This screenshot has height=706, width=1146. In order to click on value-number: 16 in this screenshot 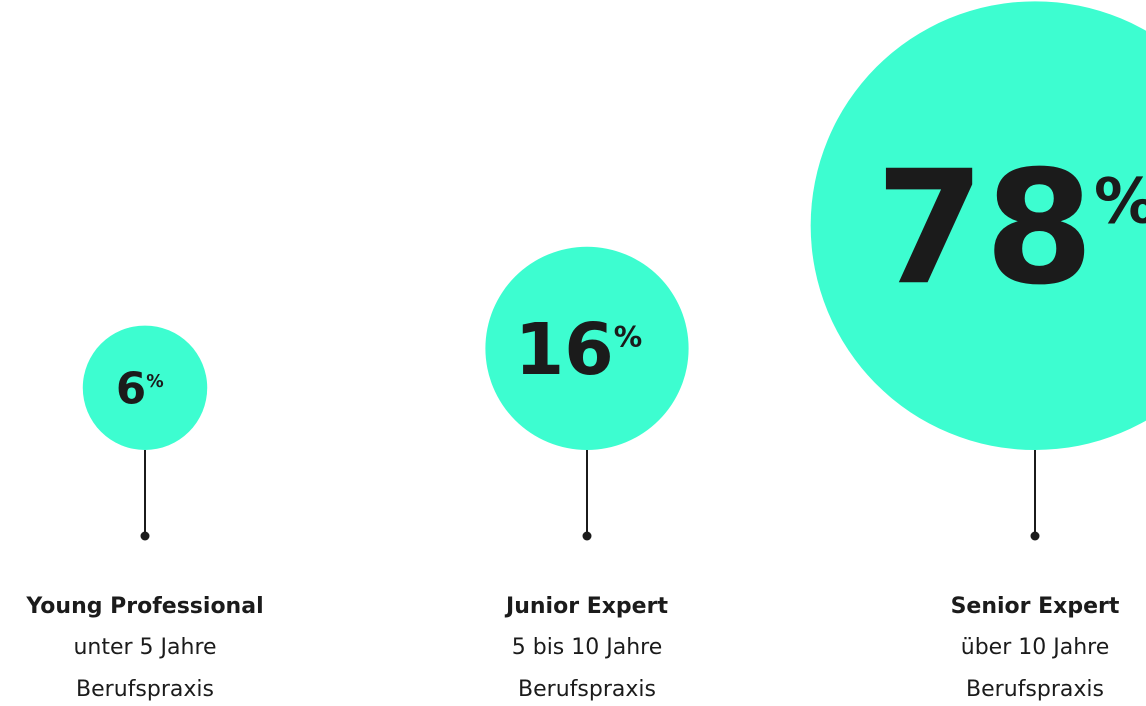, I will do `click(564, 349)`.